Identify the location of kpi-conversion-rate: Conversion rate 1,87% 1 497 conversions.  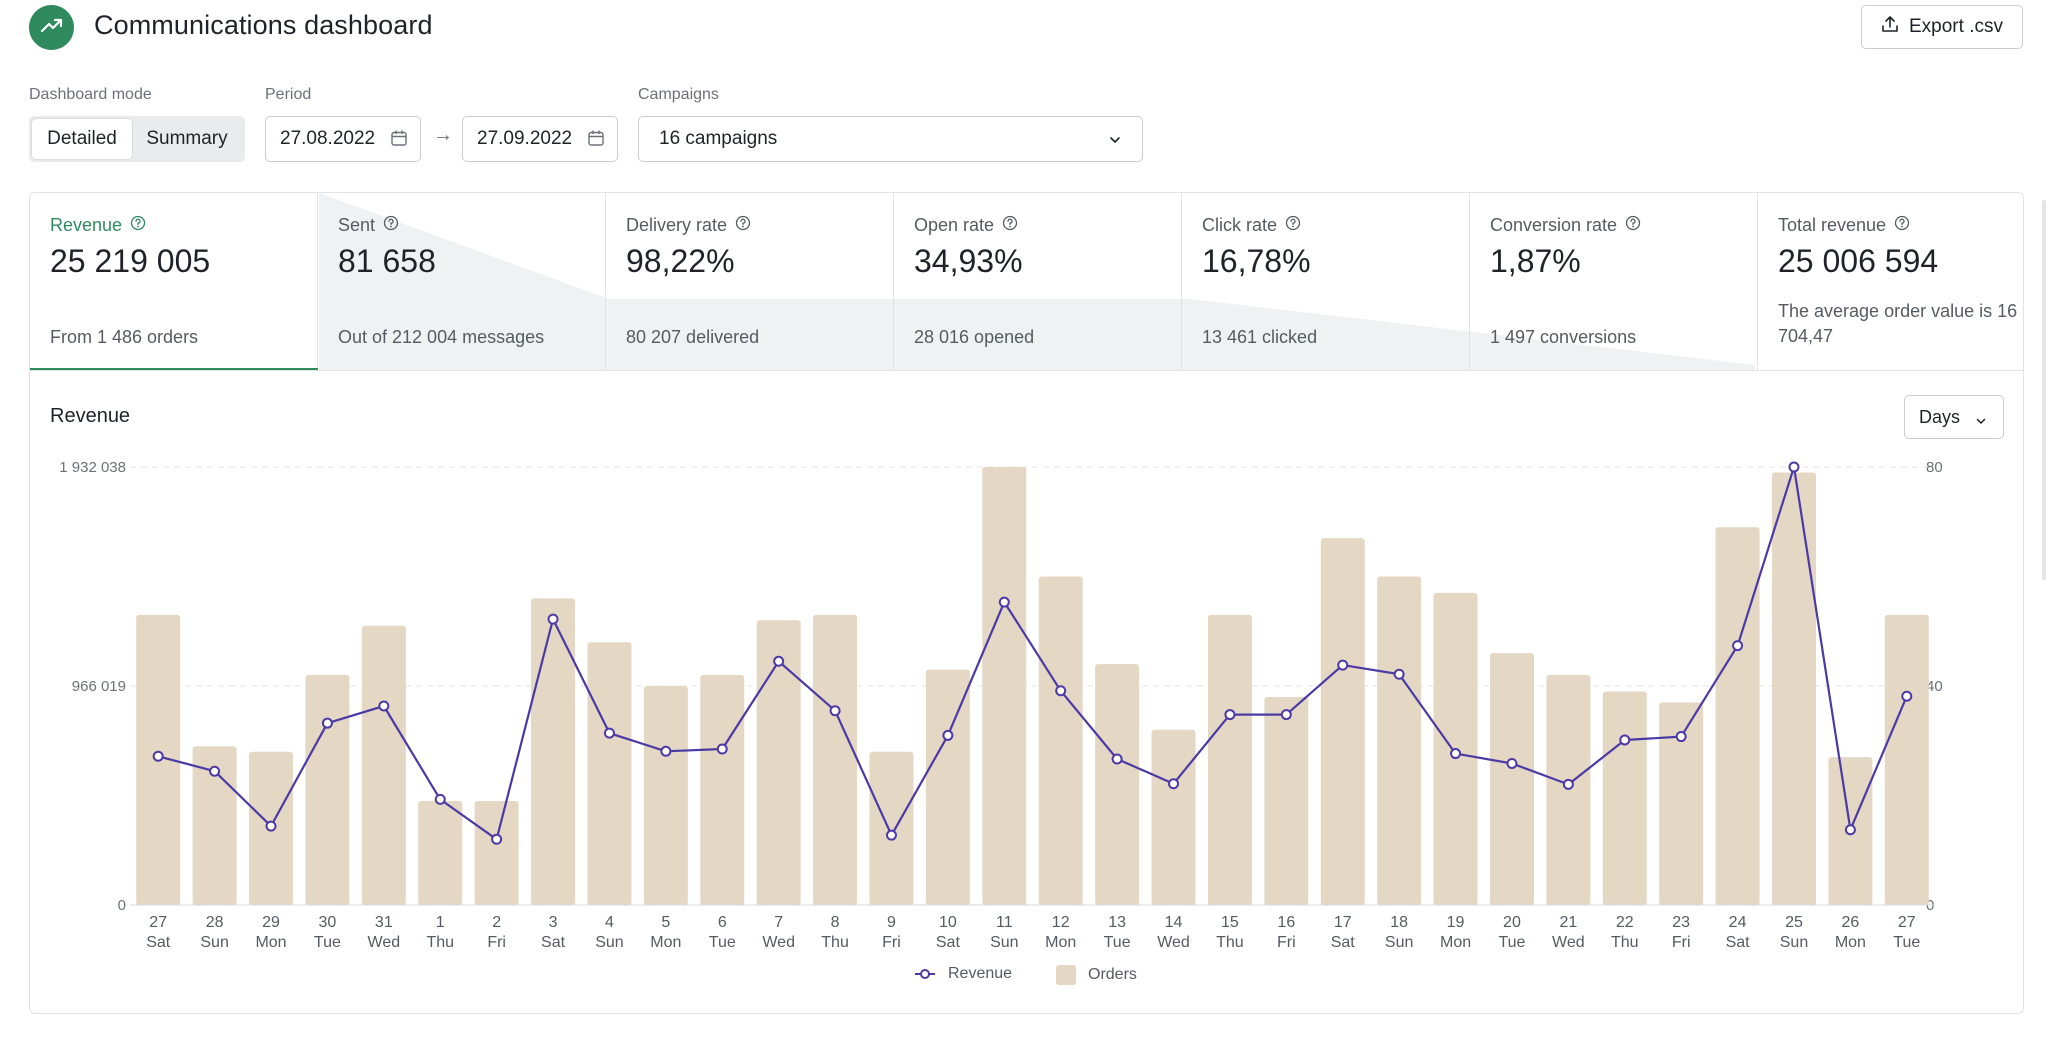
(1614, 282).